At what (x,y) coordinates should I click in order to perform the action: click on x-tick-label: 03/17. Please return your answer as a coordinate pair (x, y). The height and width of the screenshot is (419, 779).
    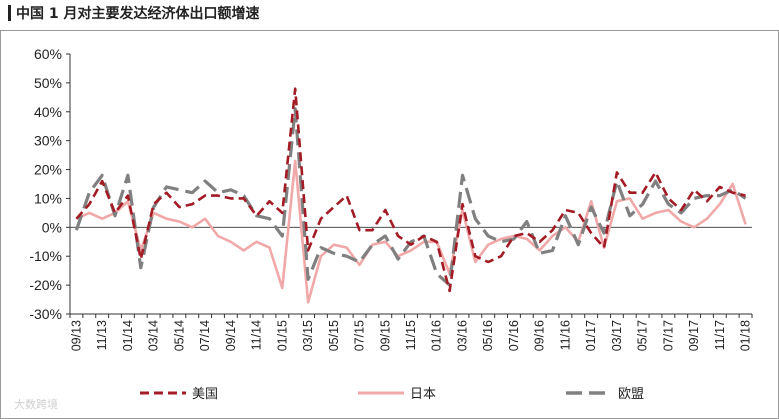
    Looking at the image, I should click on (617, 335).